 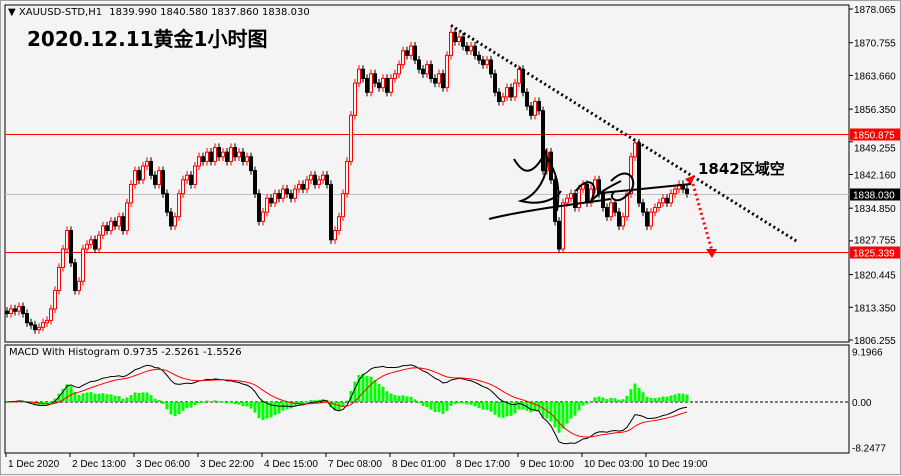 What do you see at coordinates (869, 448) in the screenshot?
I see `macd-tick-label: -8.2477` at bounding box center [869, 448].